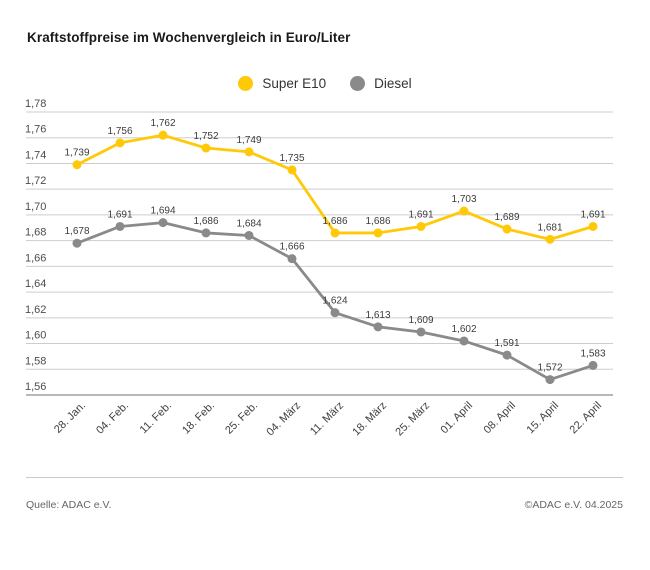  What do you see at coordinates (506, 343) in the screenshot?
I see `data-point-label-diesel: 1,591` at bounding box center [506, 343].